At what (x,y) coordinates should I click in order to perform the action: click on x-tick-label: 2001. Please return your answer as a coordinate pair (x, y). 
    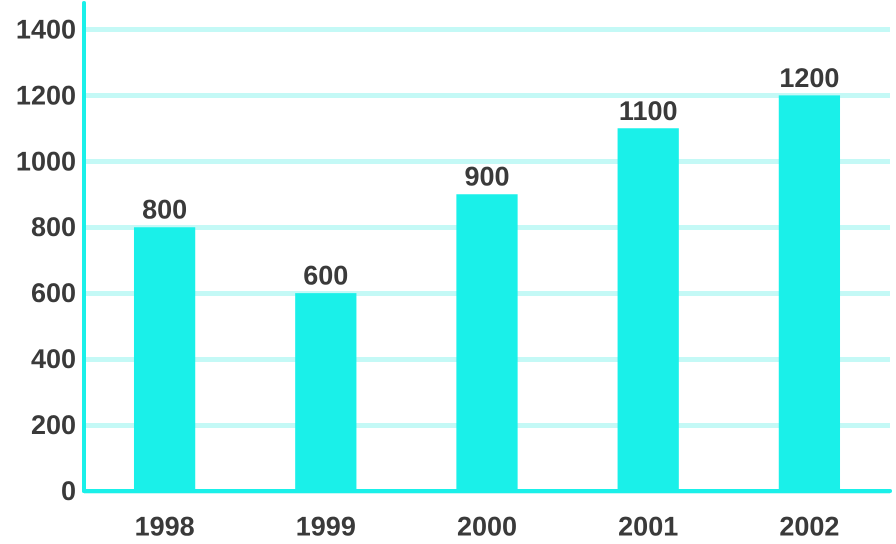
    Looking at the image, I should click on (648, 527).